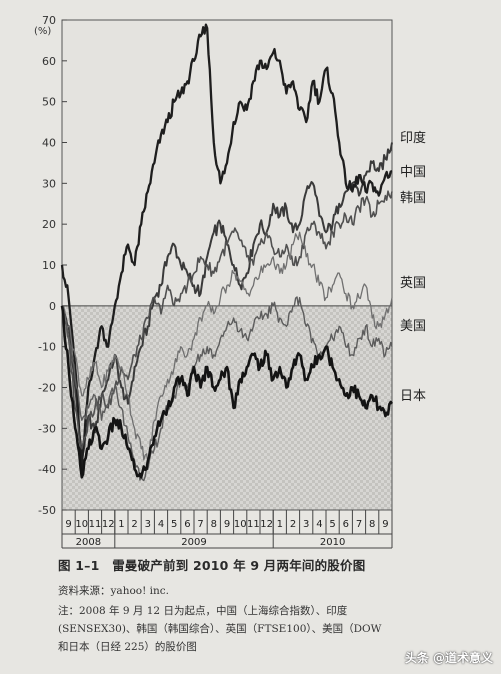  Describe the element at coordinates (49, 102) in the screenshot. I see `y-tick-label: 50` at that location.